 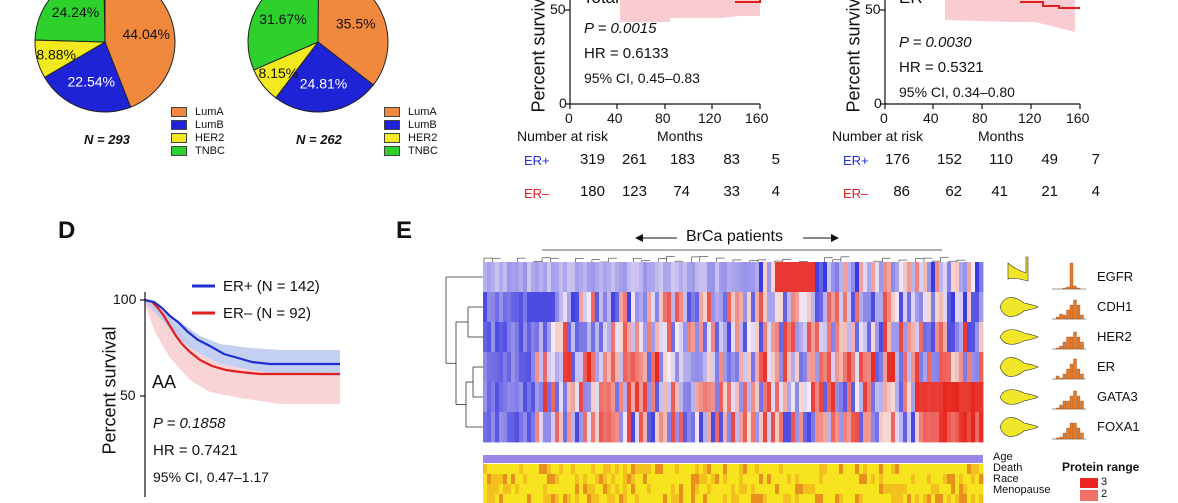 What do you see at coordinates (56, 54) in the screenshot?
I see `pie1-label-her2: 8.88%` at bounding box center [56, 54].